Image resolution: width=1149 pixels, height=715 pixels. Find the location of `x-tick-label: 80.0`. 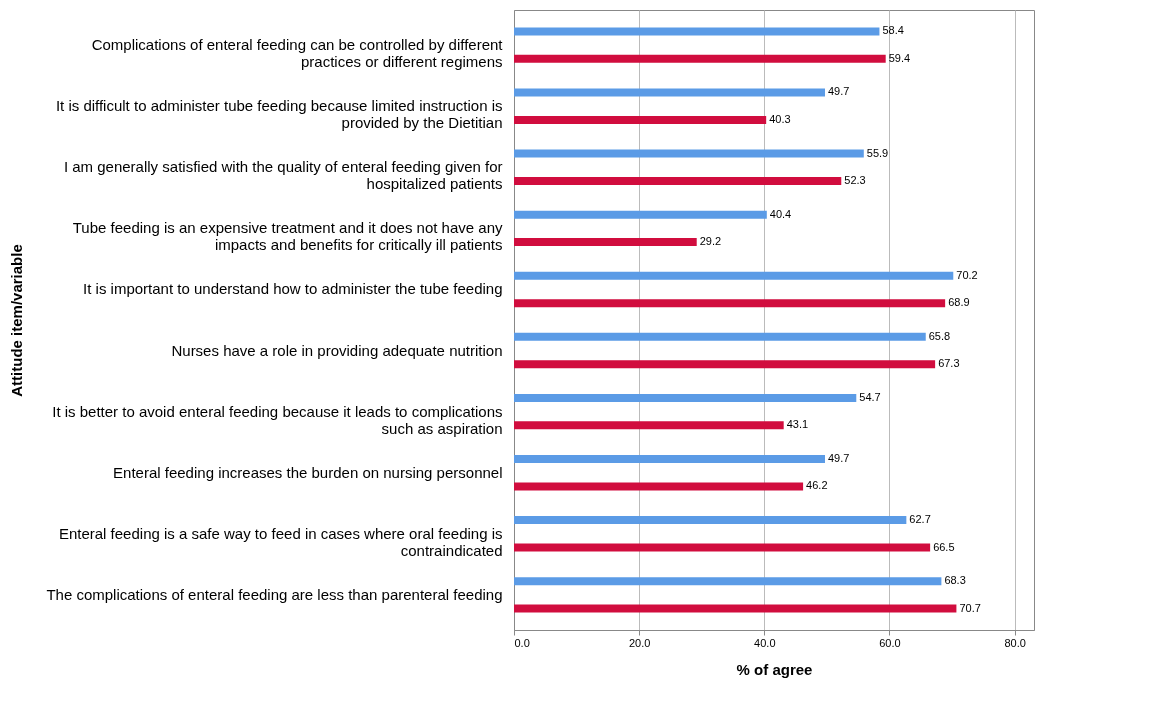

x-tick-label: 80.0 is located at coordinates (1015, 642).